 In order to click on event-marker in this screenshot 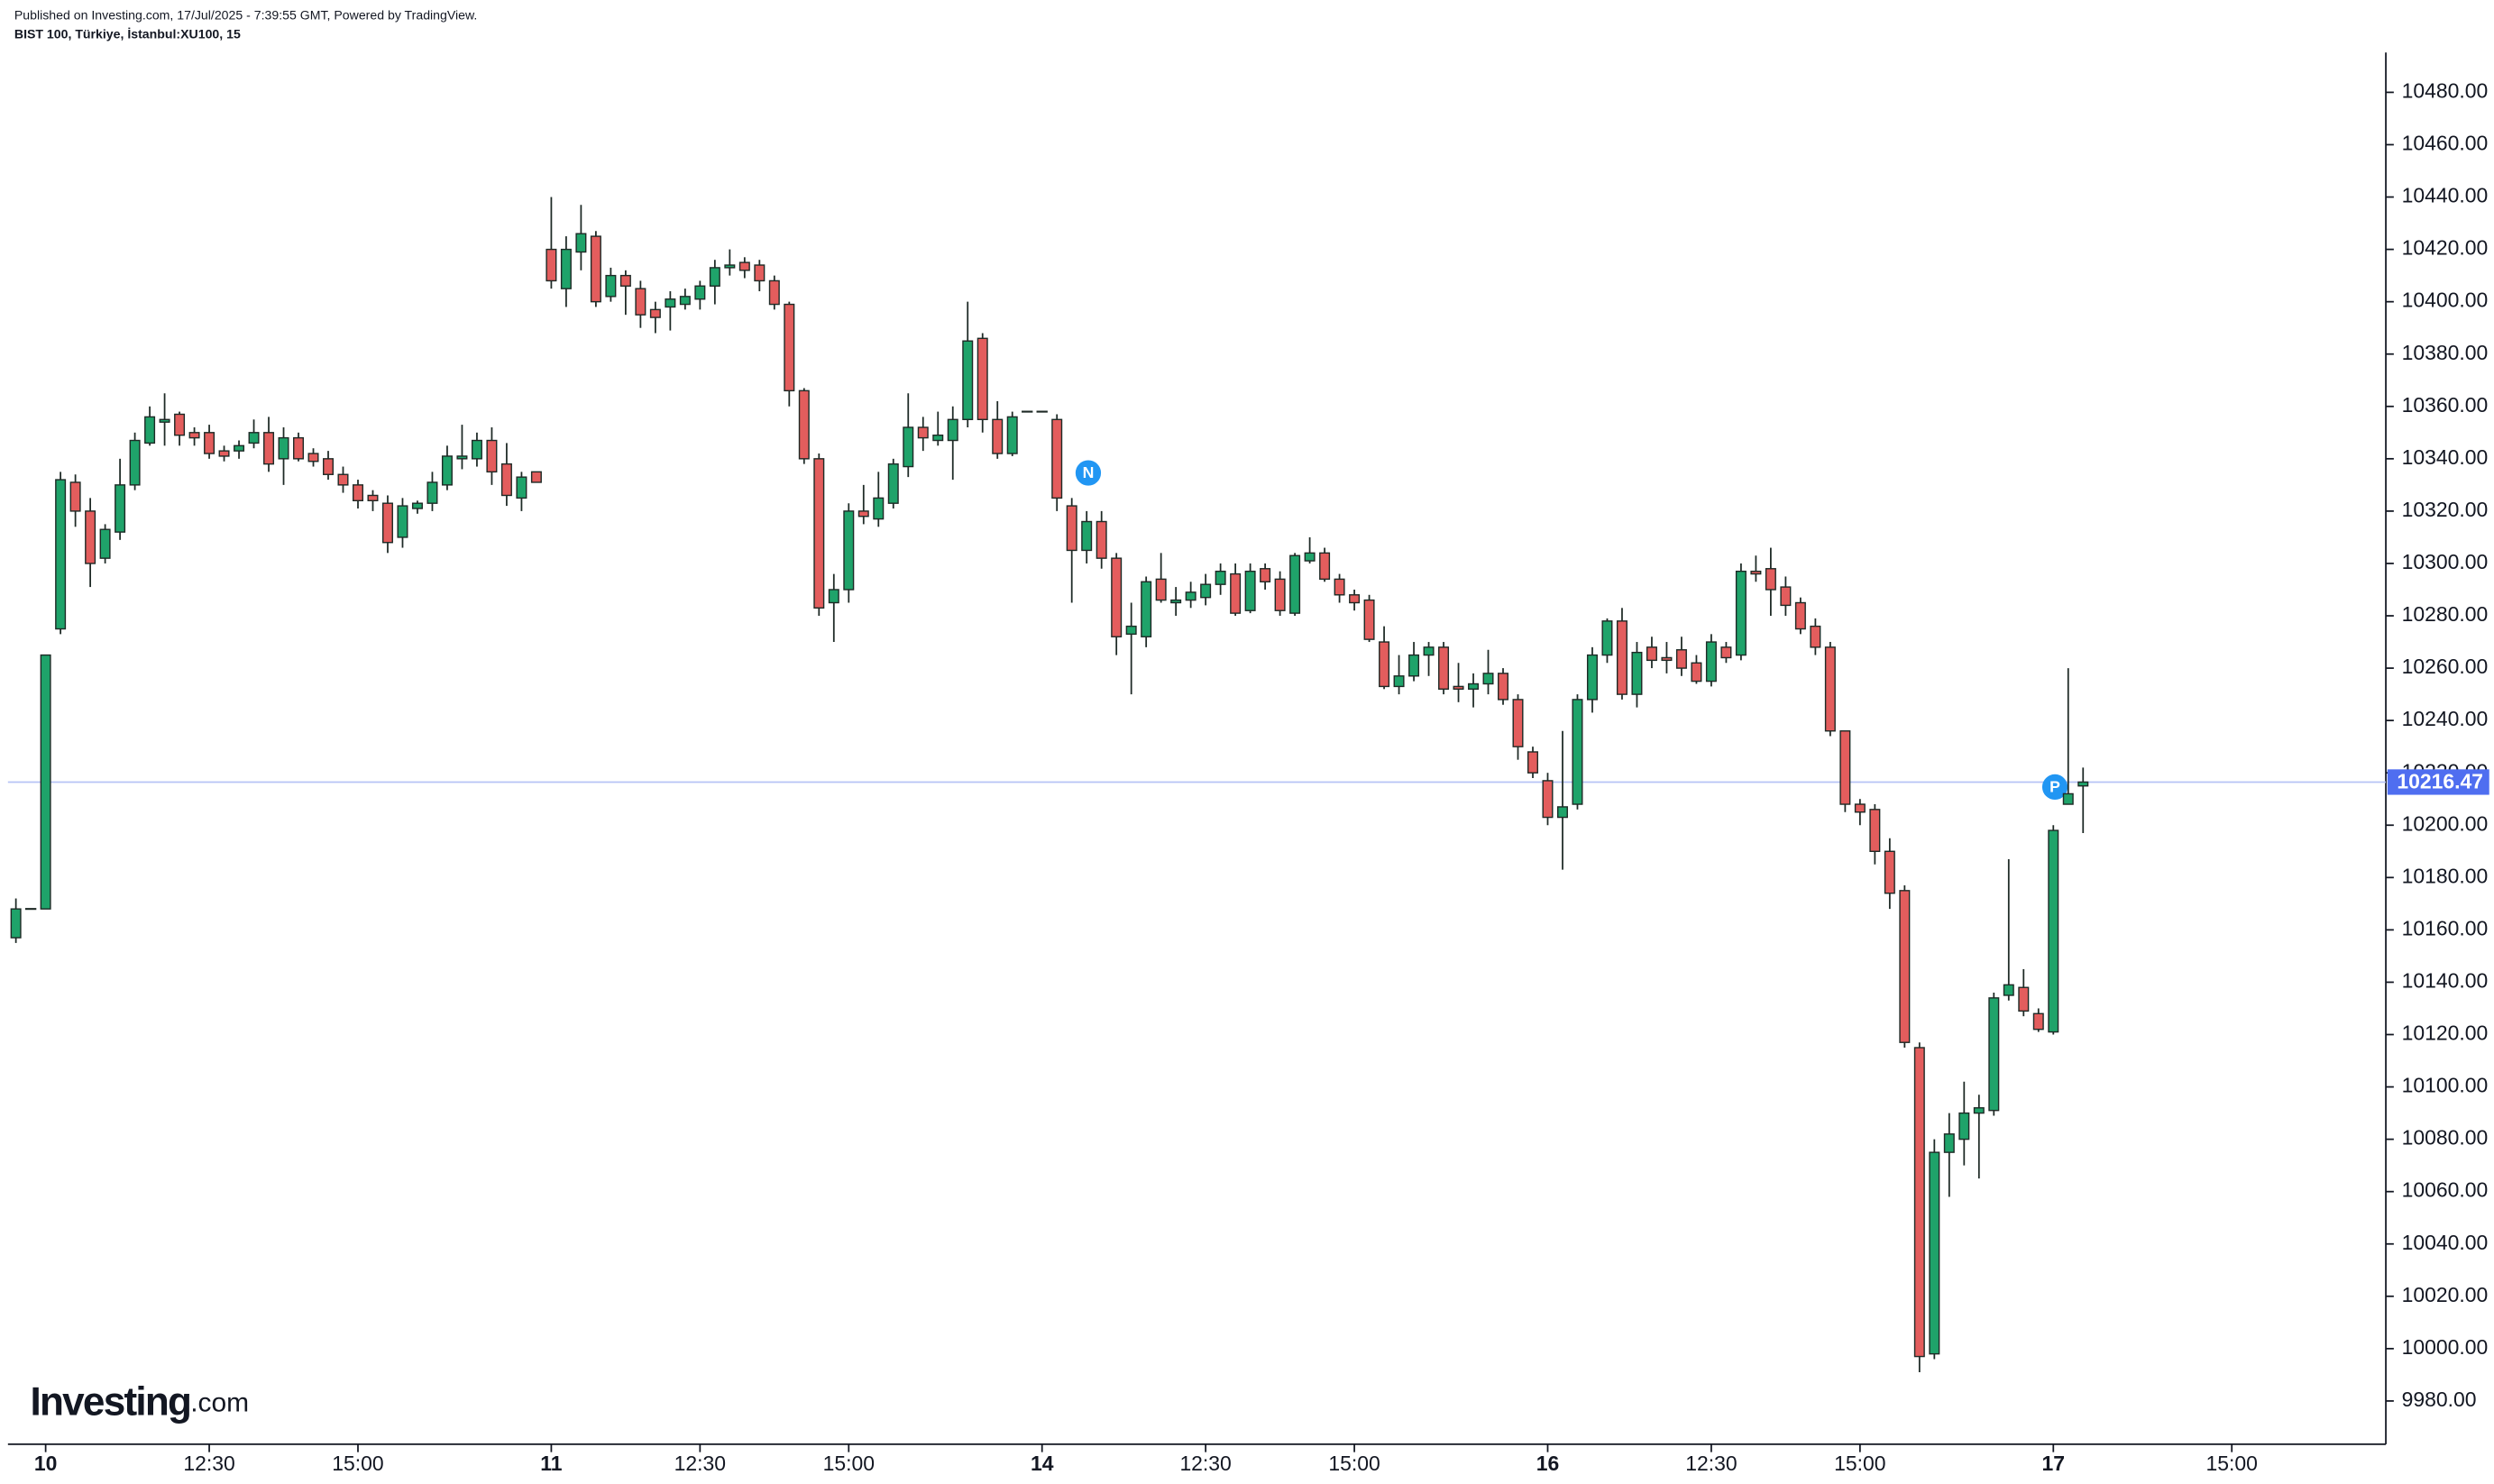, I will do `click(2054, 787)`.